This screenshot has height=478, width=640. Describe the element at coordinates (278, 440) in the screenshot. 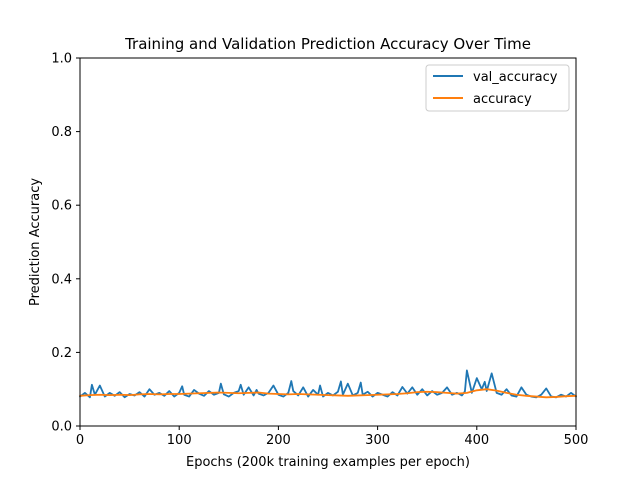

I see `x-tick-label: 200` at that location.